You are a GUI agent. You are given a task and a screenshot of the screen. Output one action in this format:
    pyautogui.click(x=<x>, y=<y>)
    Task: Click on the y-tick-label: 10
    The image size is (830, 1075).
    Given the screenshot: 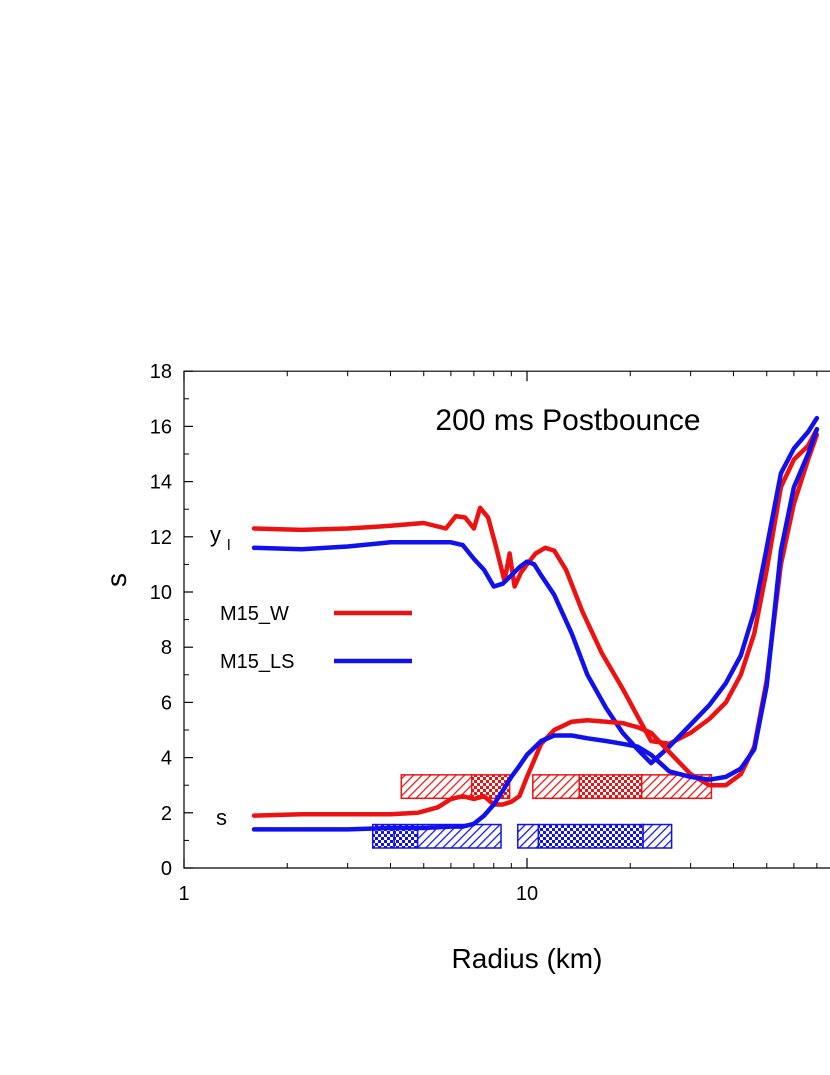 What is the action you would take?
    pyautogui.click(x=161, y=593)
    